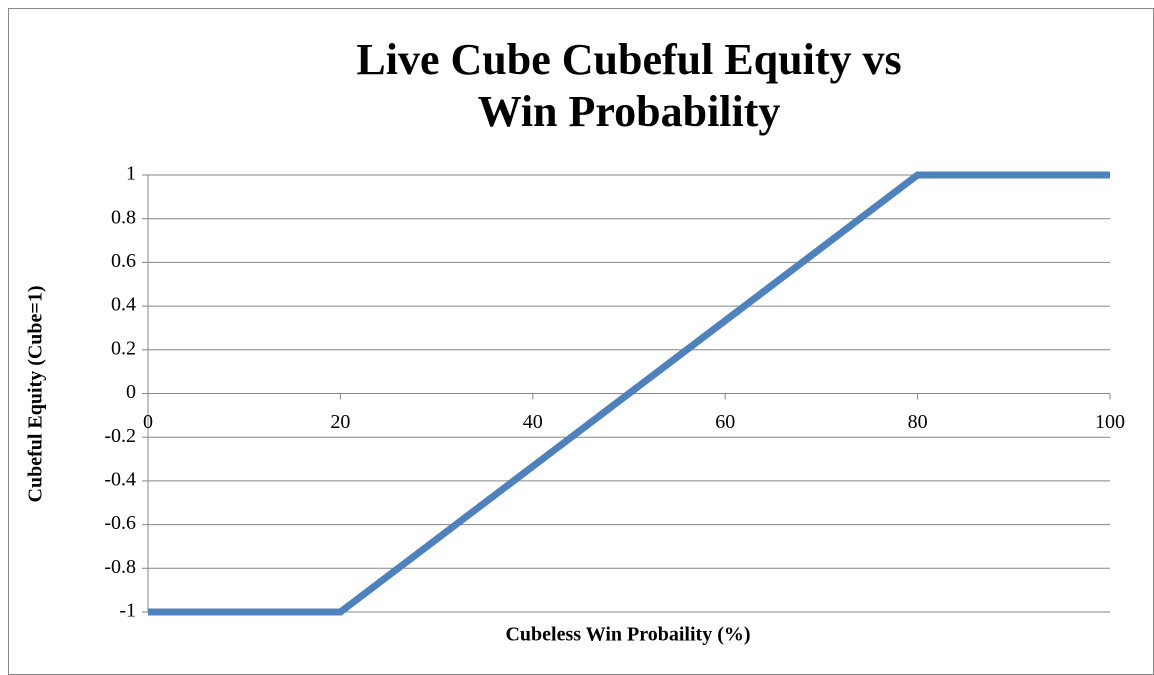 The height and width of the screenshot is (675, 1154). I want to click on y-tick-label: -0.2, so click(120, 436).